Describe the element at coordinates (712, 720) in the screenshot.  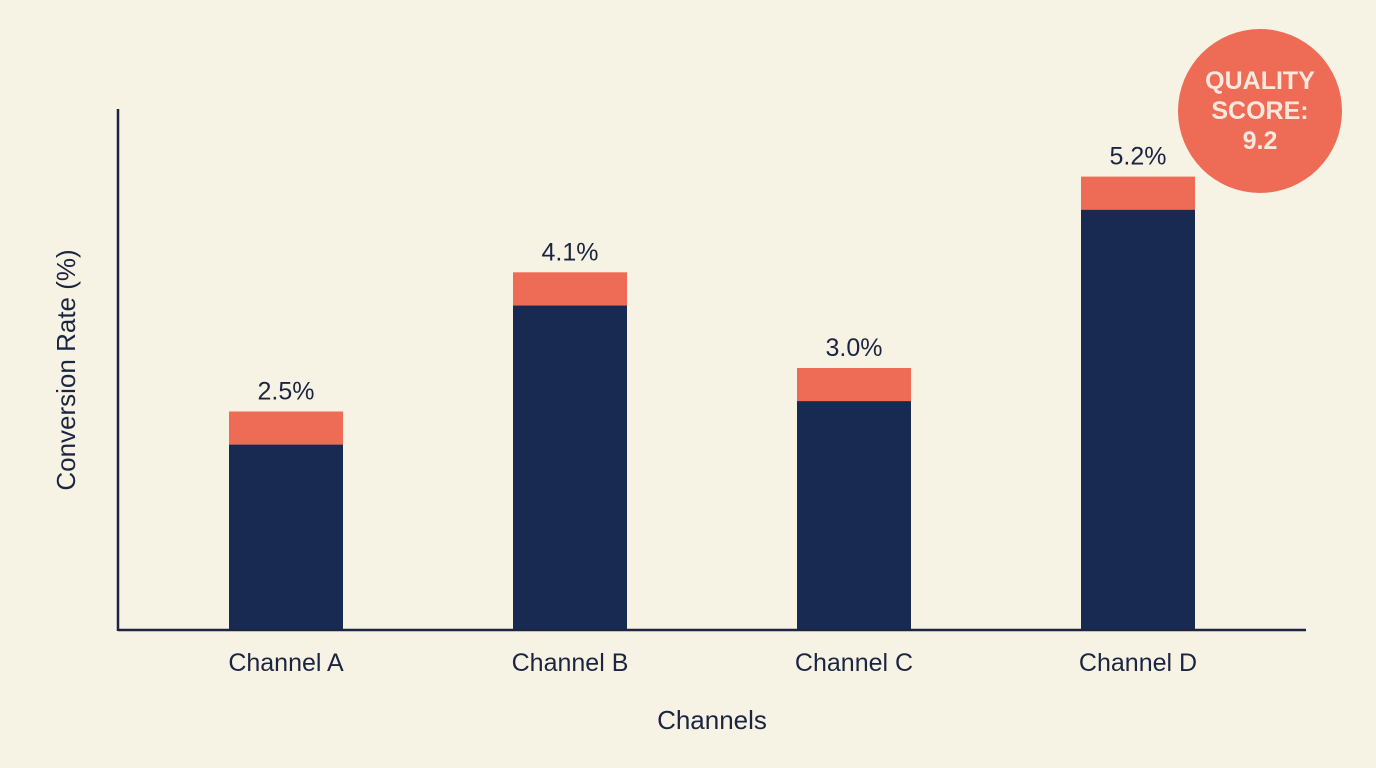
I see `x-axis-title: Channels` at that location.